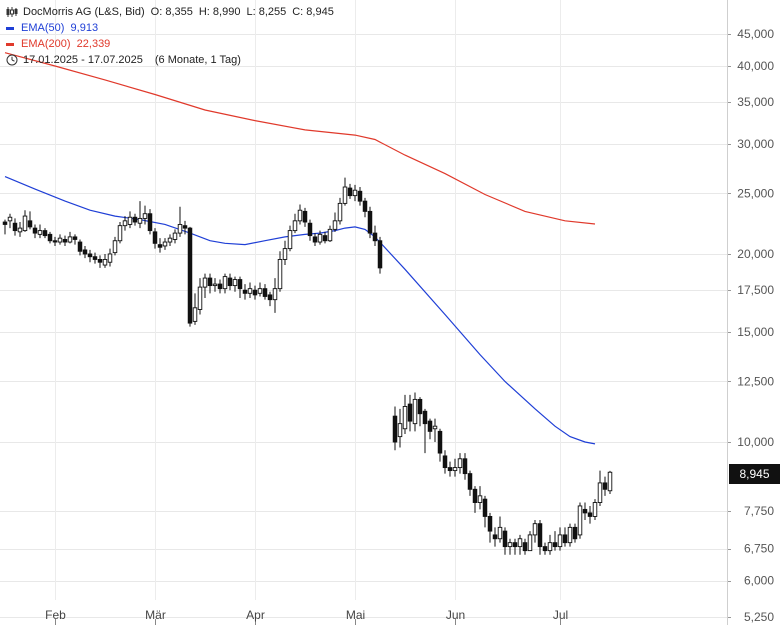 Image resolution: width=780 pixels, height=625 pixels. Describe the element at coordinates (170, 28) in the screenshot. I see `legend-ema50-row: EMA(50) 9,913` at that location.